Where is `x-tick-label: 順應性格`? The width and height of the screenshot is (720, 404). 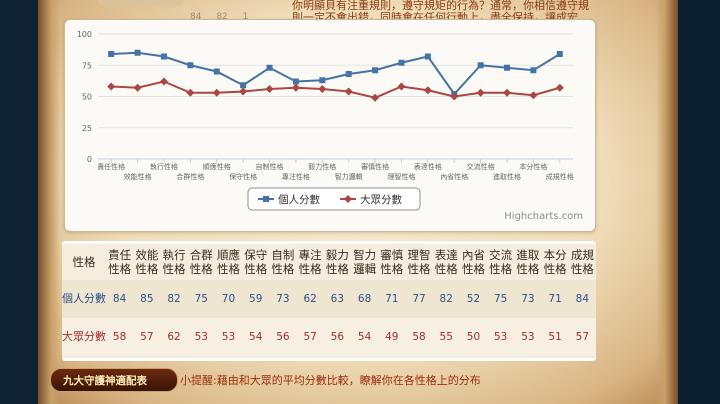 x-tick-label: 順應性格 is located at coordinates (217, 166).